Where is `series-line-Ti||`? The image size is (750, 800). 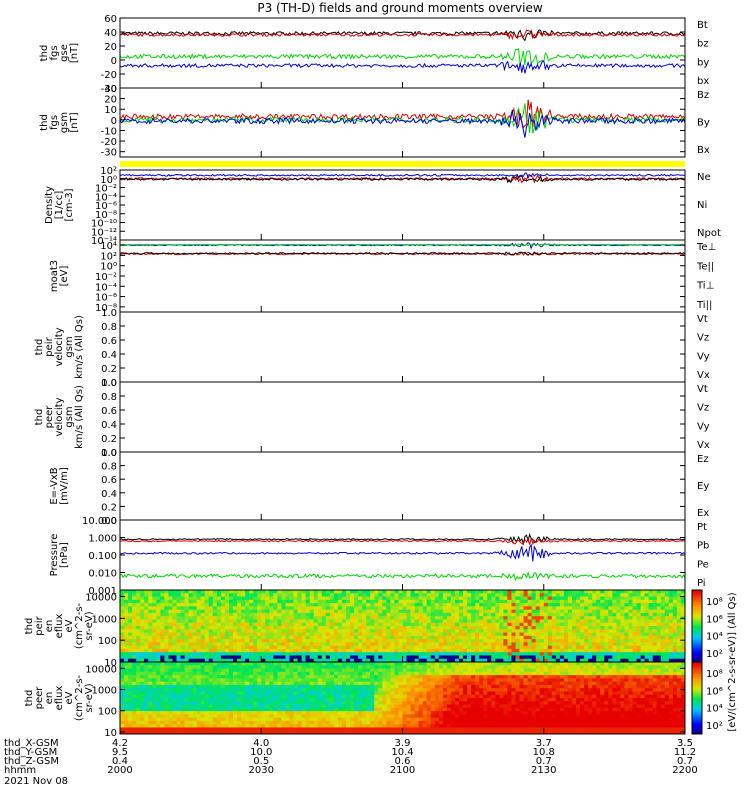
series-line-Ti|| is located at coordinates (402, 245).